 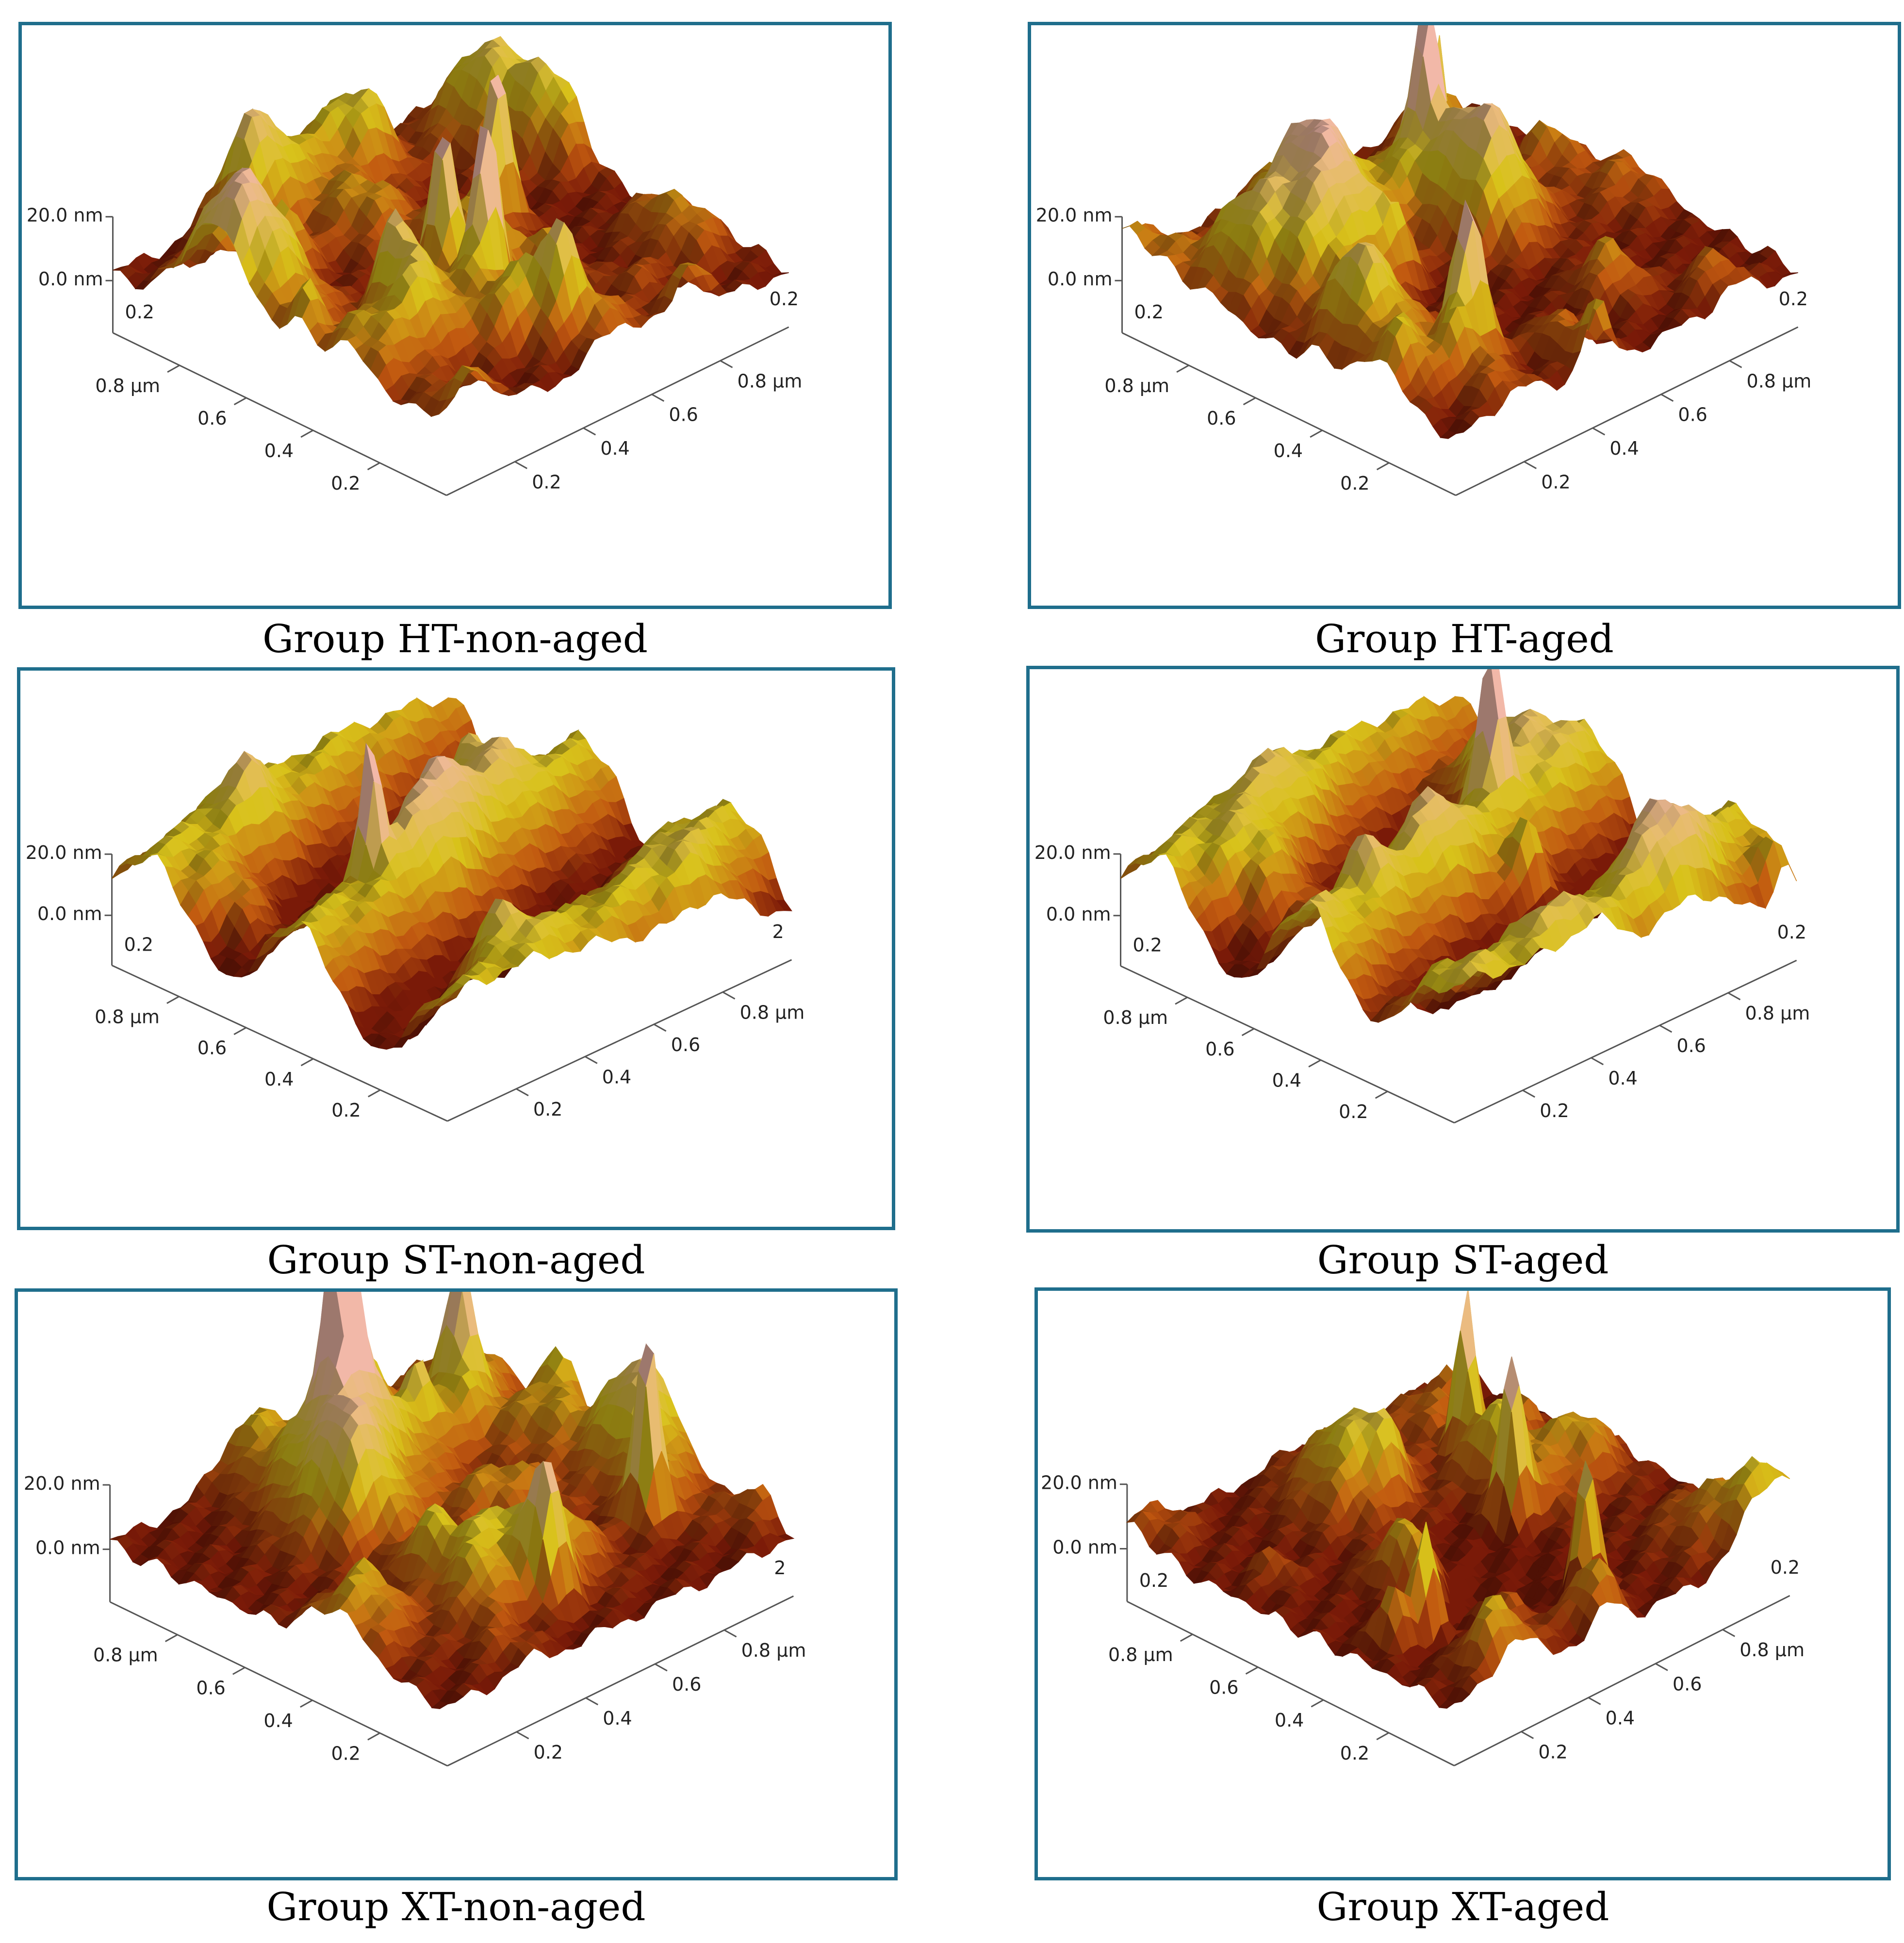 I want to click on panel-caption: Group HT-non-aged, so click(x=455, y=638).